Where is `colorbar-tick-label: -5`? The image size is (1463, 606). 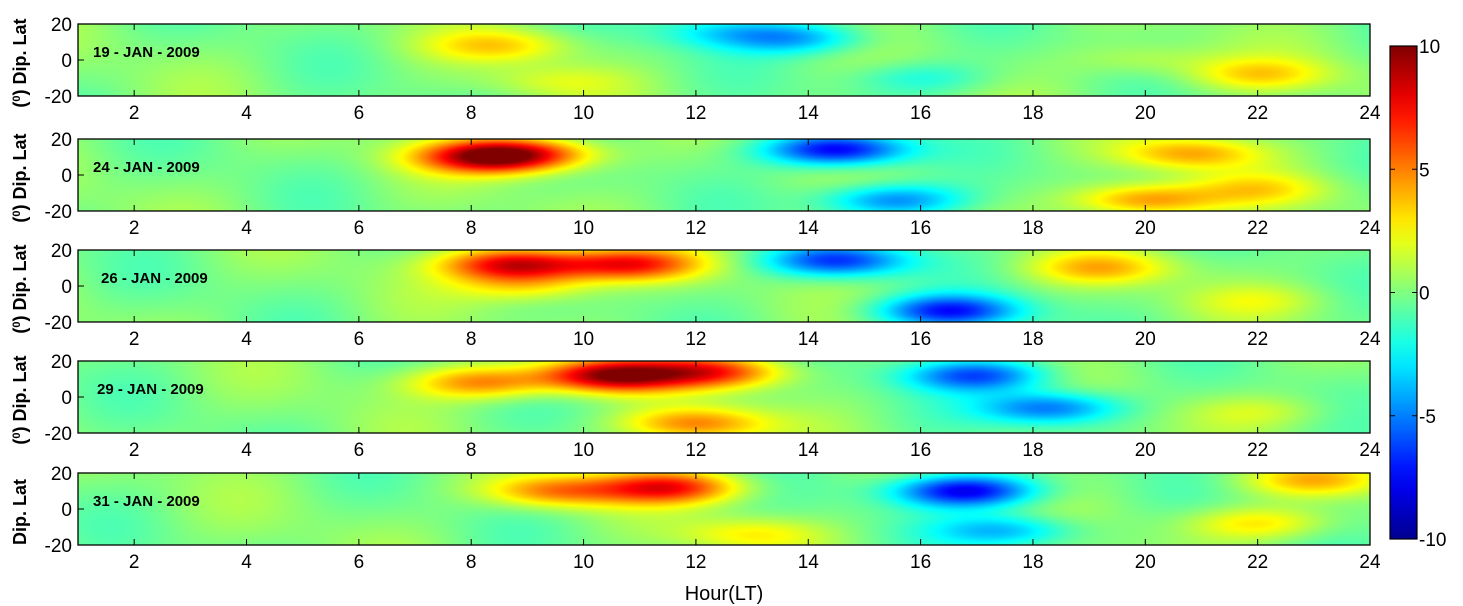 colorbar-tick-label: -5 is located at coordinates (1427, 417).